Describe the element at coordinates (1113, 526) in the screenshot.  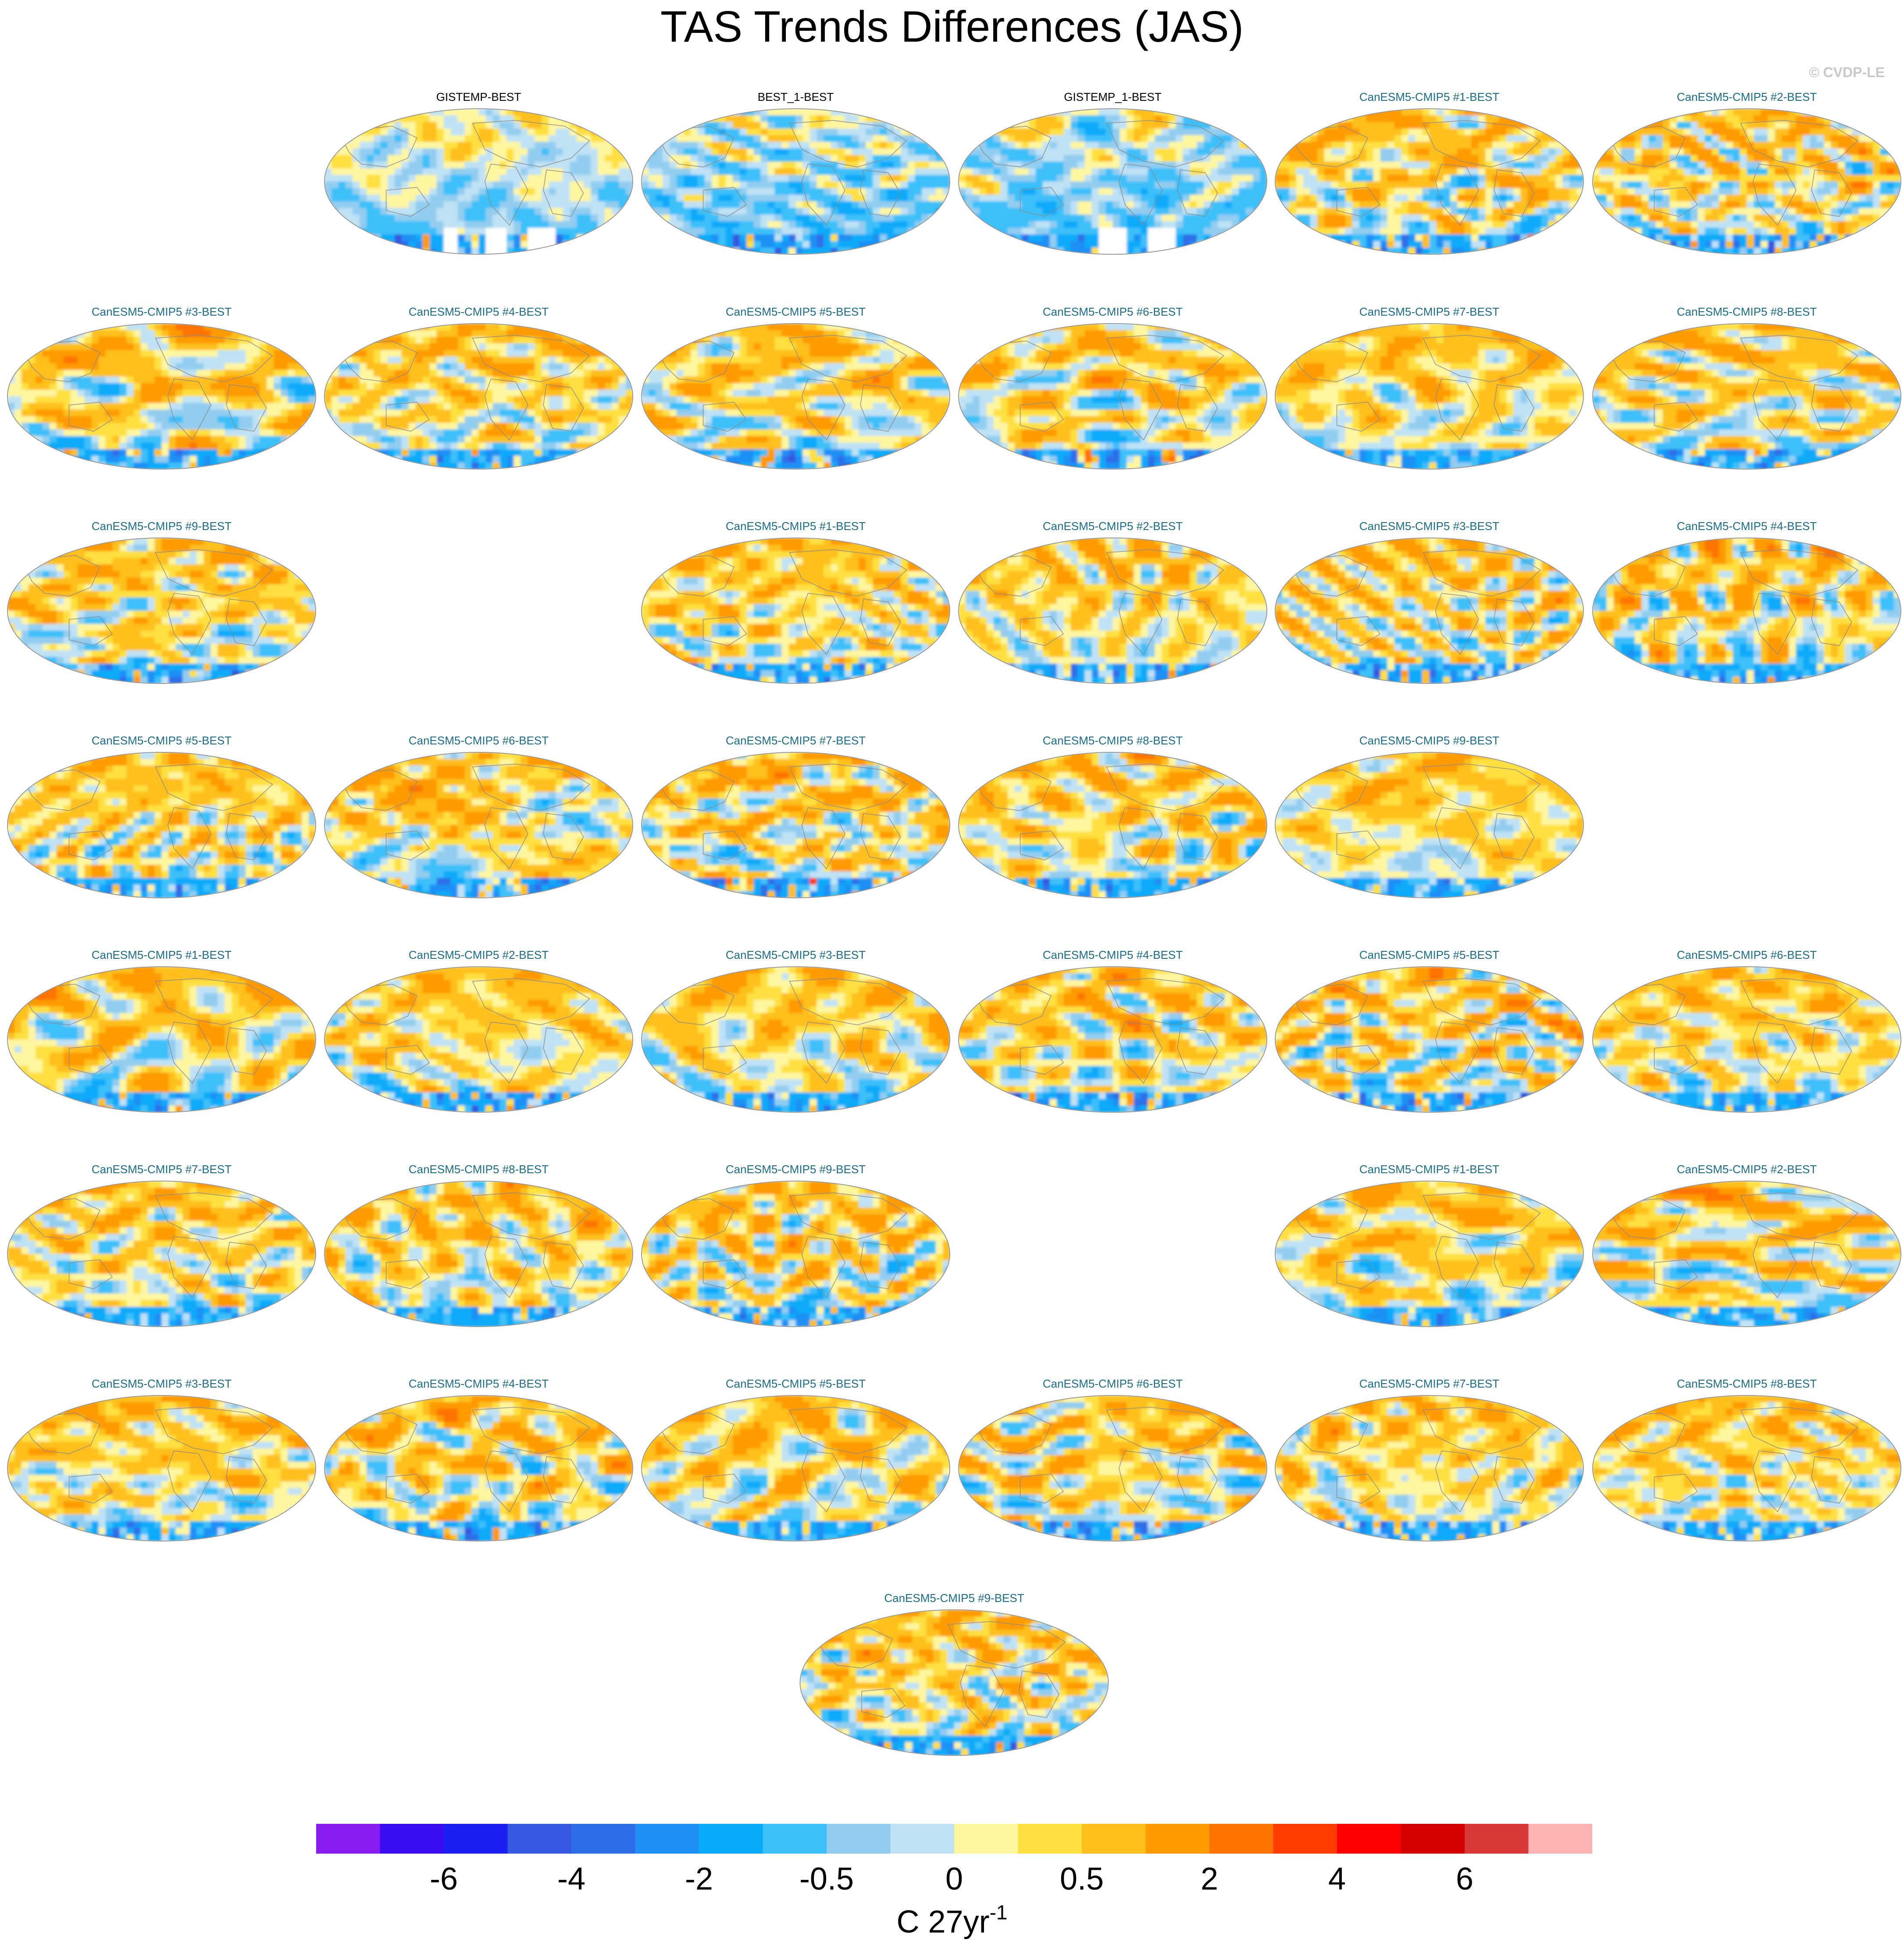
I see `panel-title: CanESM5-CMIP5 #2-BEST` at that location.